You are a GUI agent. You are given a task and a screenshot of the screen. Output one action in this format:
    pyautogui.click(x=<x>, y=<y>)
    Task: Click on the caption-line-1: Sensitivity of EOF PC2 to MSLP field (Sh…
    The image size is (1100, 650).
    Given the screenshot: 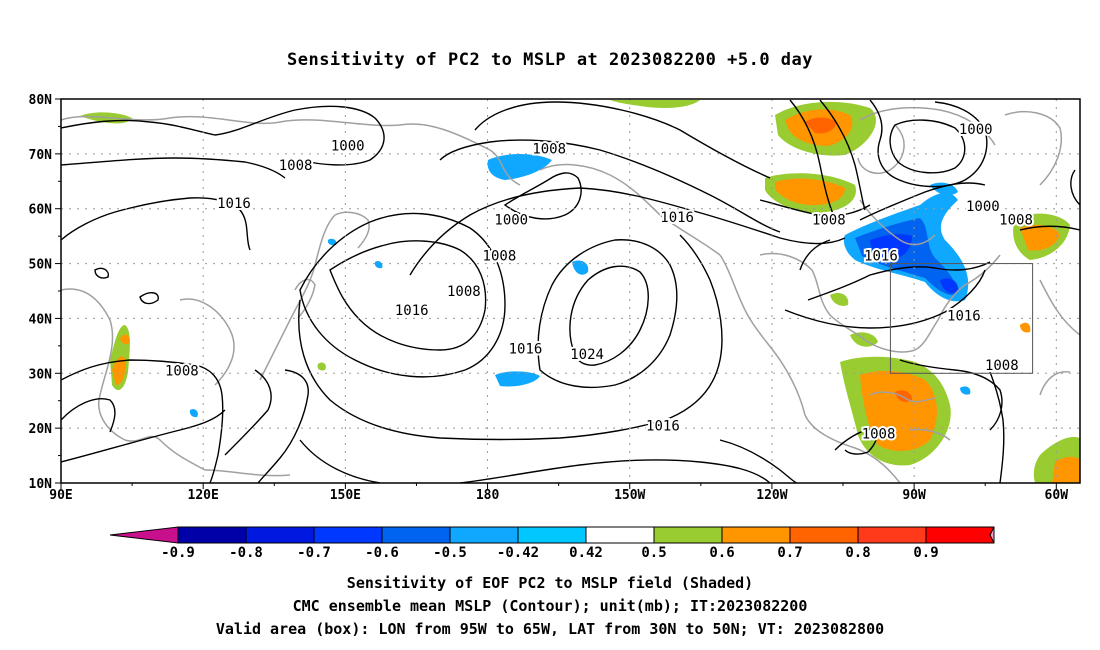 What is the action you would take?
    pyautogui.click(x=550, y=583)
    